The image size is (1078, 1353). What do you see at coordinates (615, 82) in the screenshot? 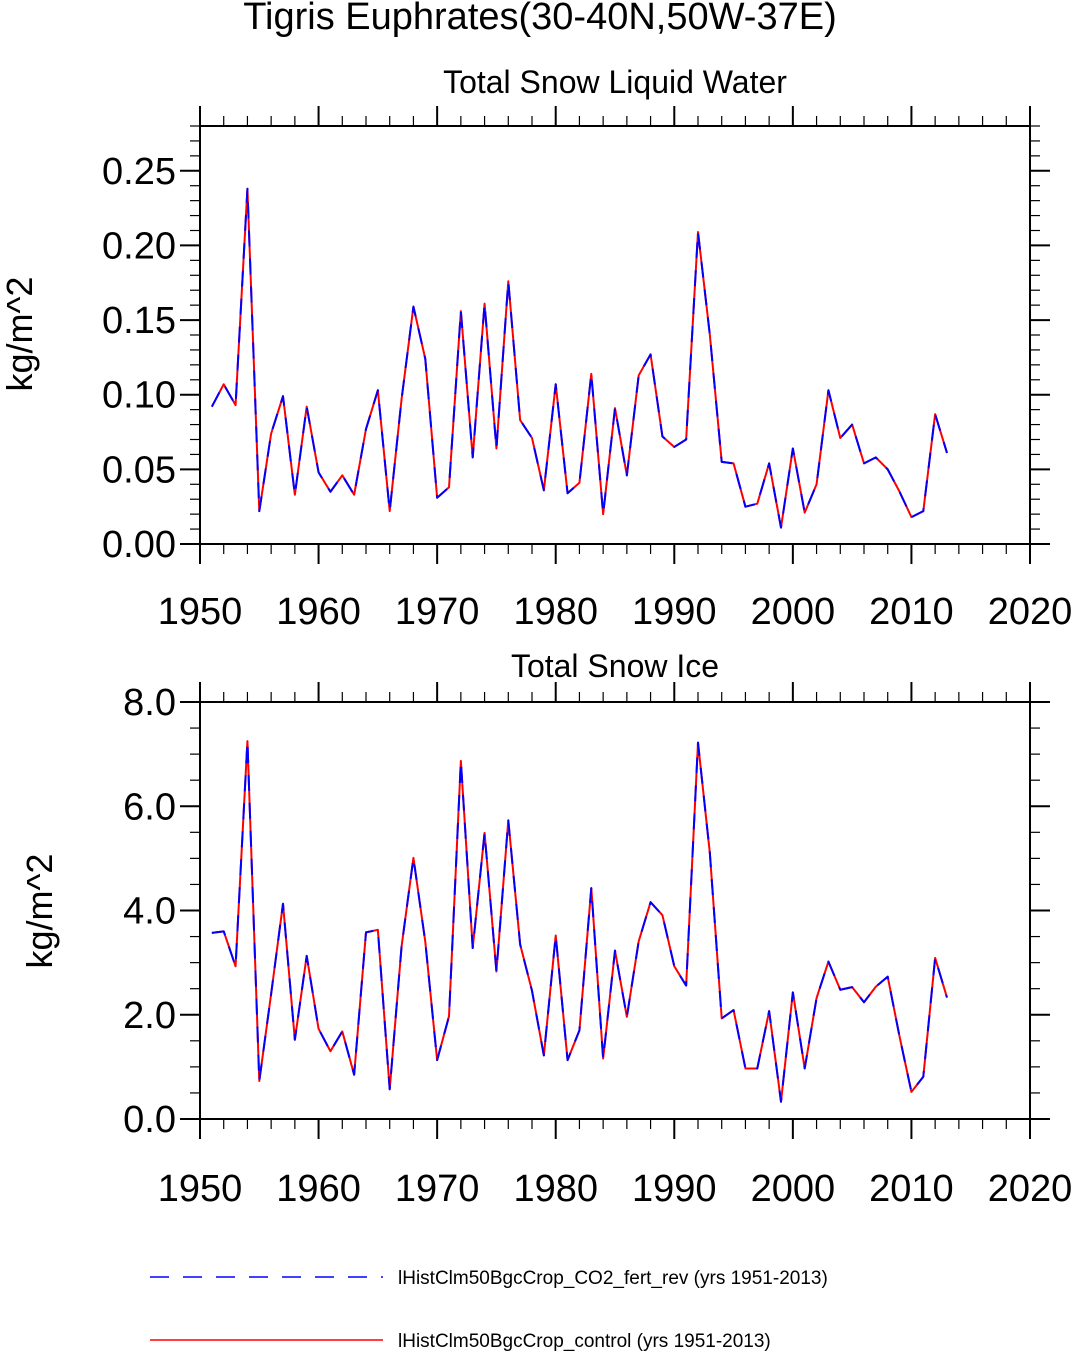
I see `plot-title: Total Snow Liquid Water` at bounding box center [615, 82].